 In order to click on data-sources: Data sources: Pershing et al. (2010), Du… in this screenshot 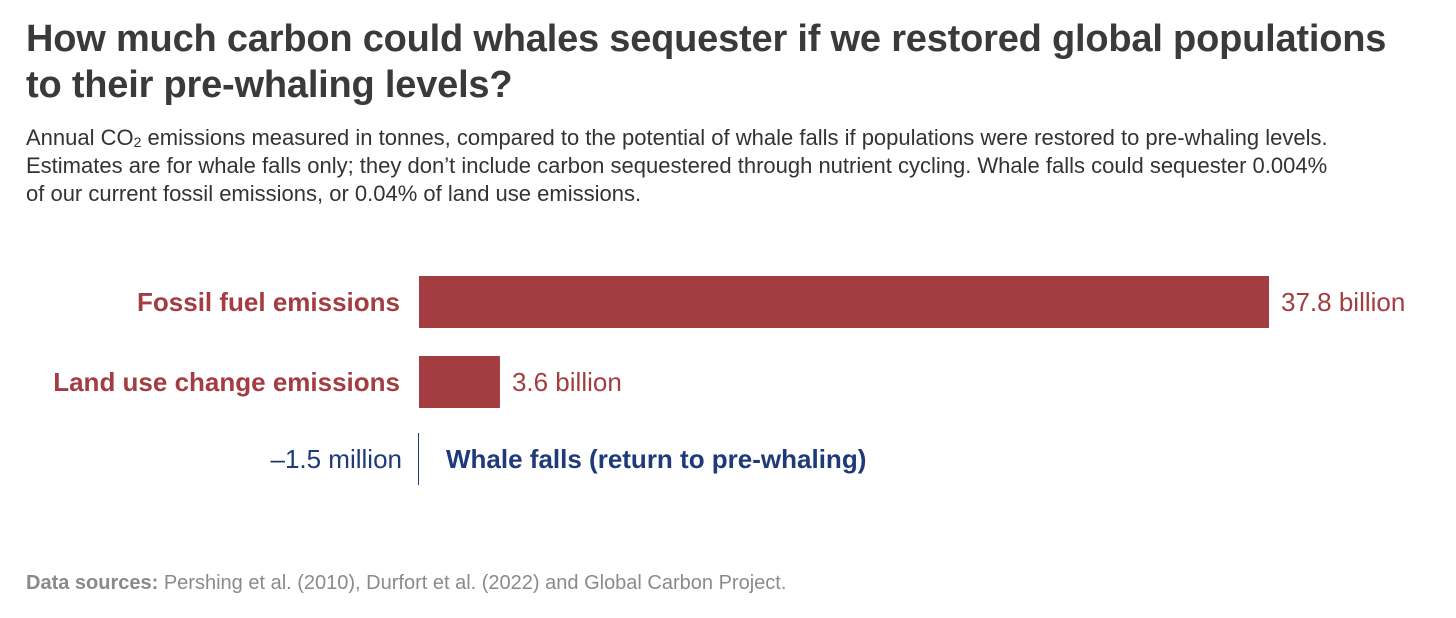, I will do `click(406, 583)`.